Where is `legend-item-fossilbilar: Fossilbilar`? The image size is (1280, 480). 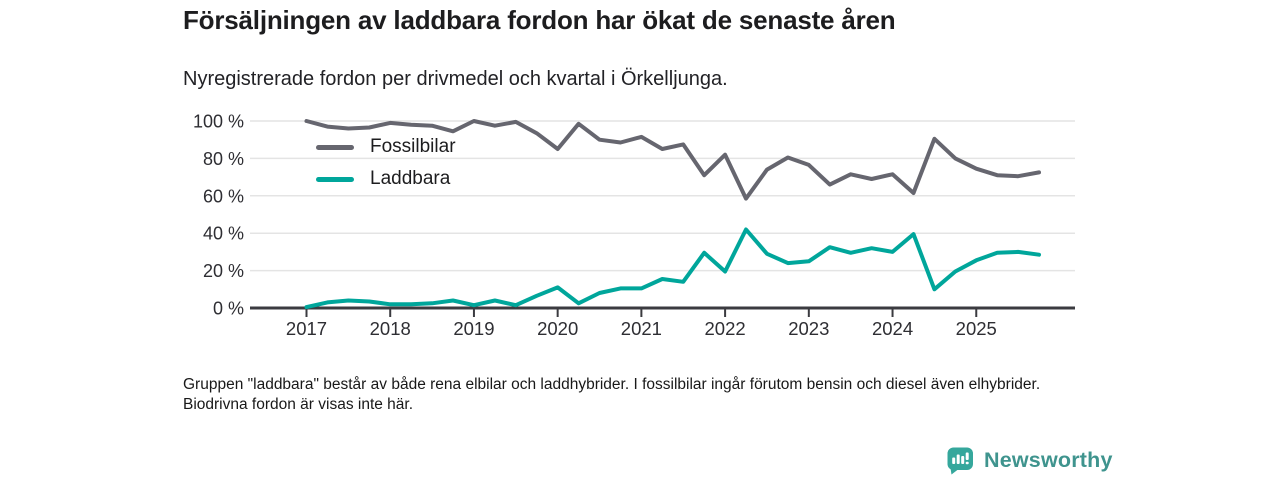 legend-item-fossilbilar: Fossilbilar is located at coordinates (386, 147).